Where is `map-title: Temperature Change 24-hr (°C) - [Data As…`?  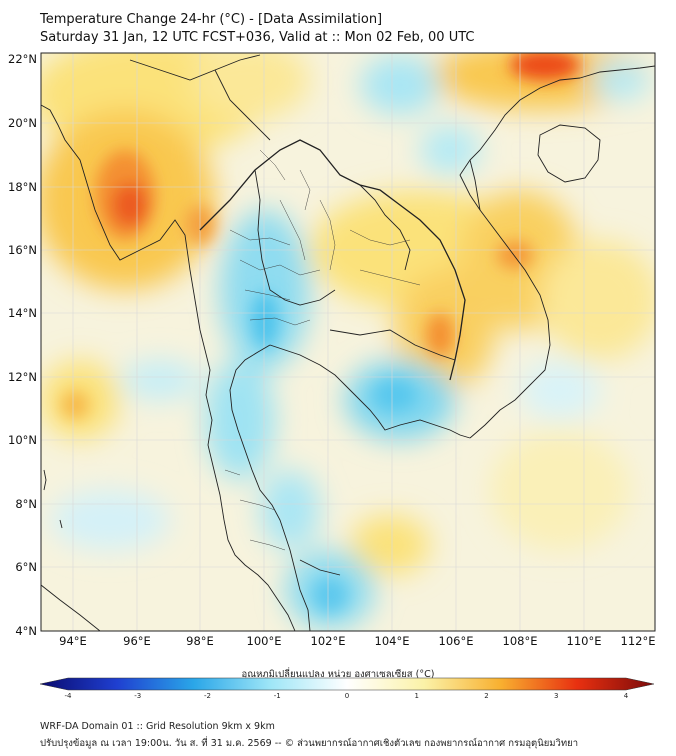
map-title: Temperature Change 24-hr (°C) - [Data As… is located at coordinates (211, 19).